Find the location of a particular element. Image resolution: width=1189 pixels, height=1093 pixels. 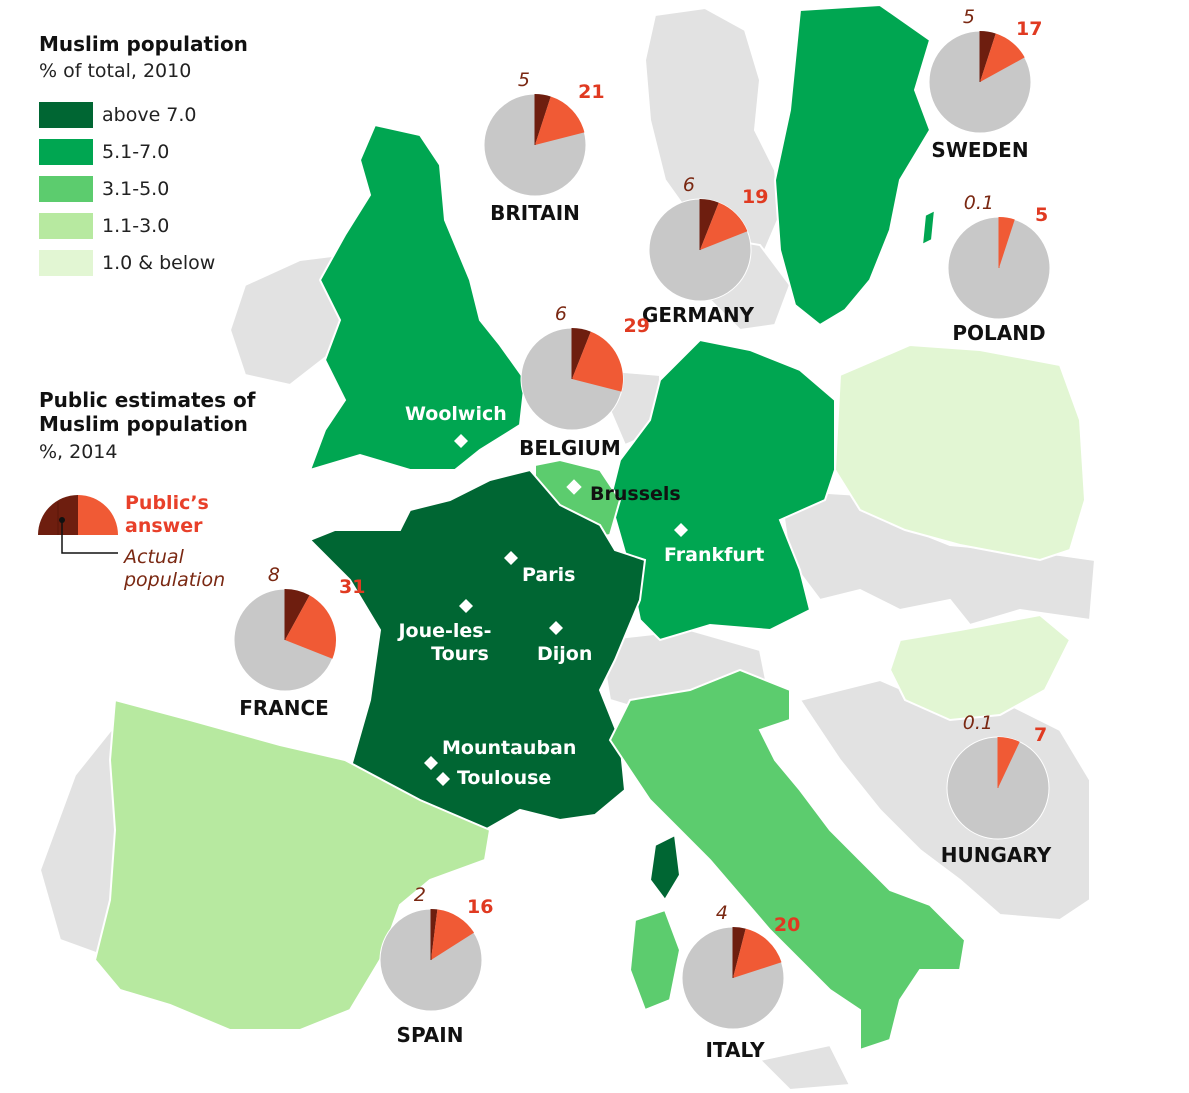

germany-shape is located at coordinates (722, 490).